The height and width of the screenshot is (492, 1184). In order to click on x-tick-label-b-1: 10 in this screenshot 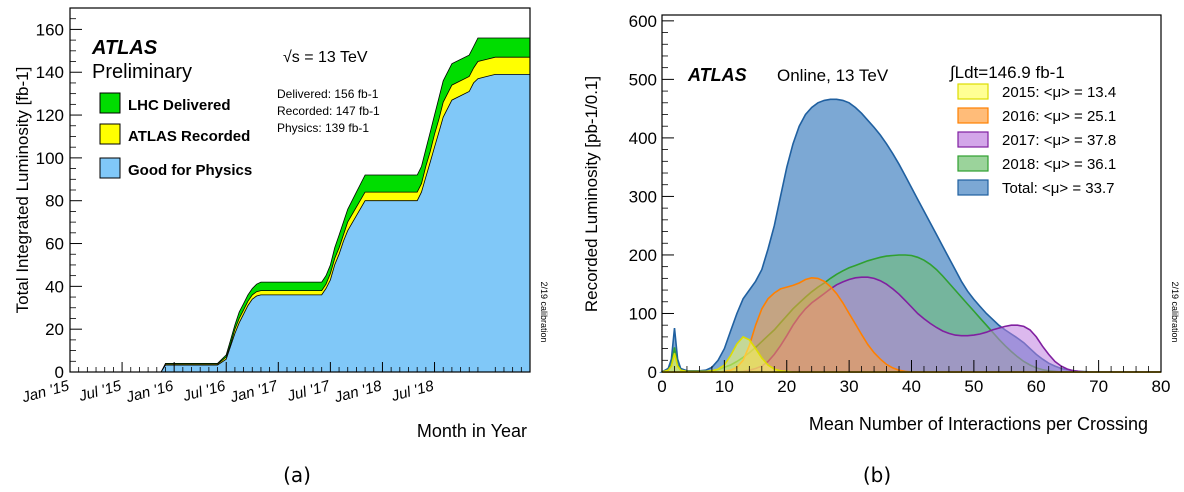, I will do `click(724, 386)`.